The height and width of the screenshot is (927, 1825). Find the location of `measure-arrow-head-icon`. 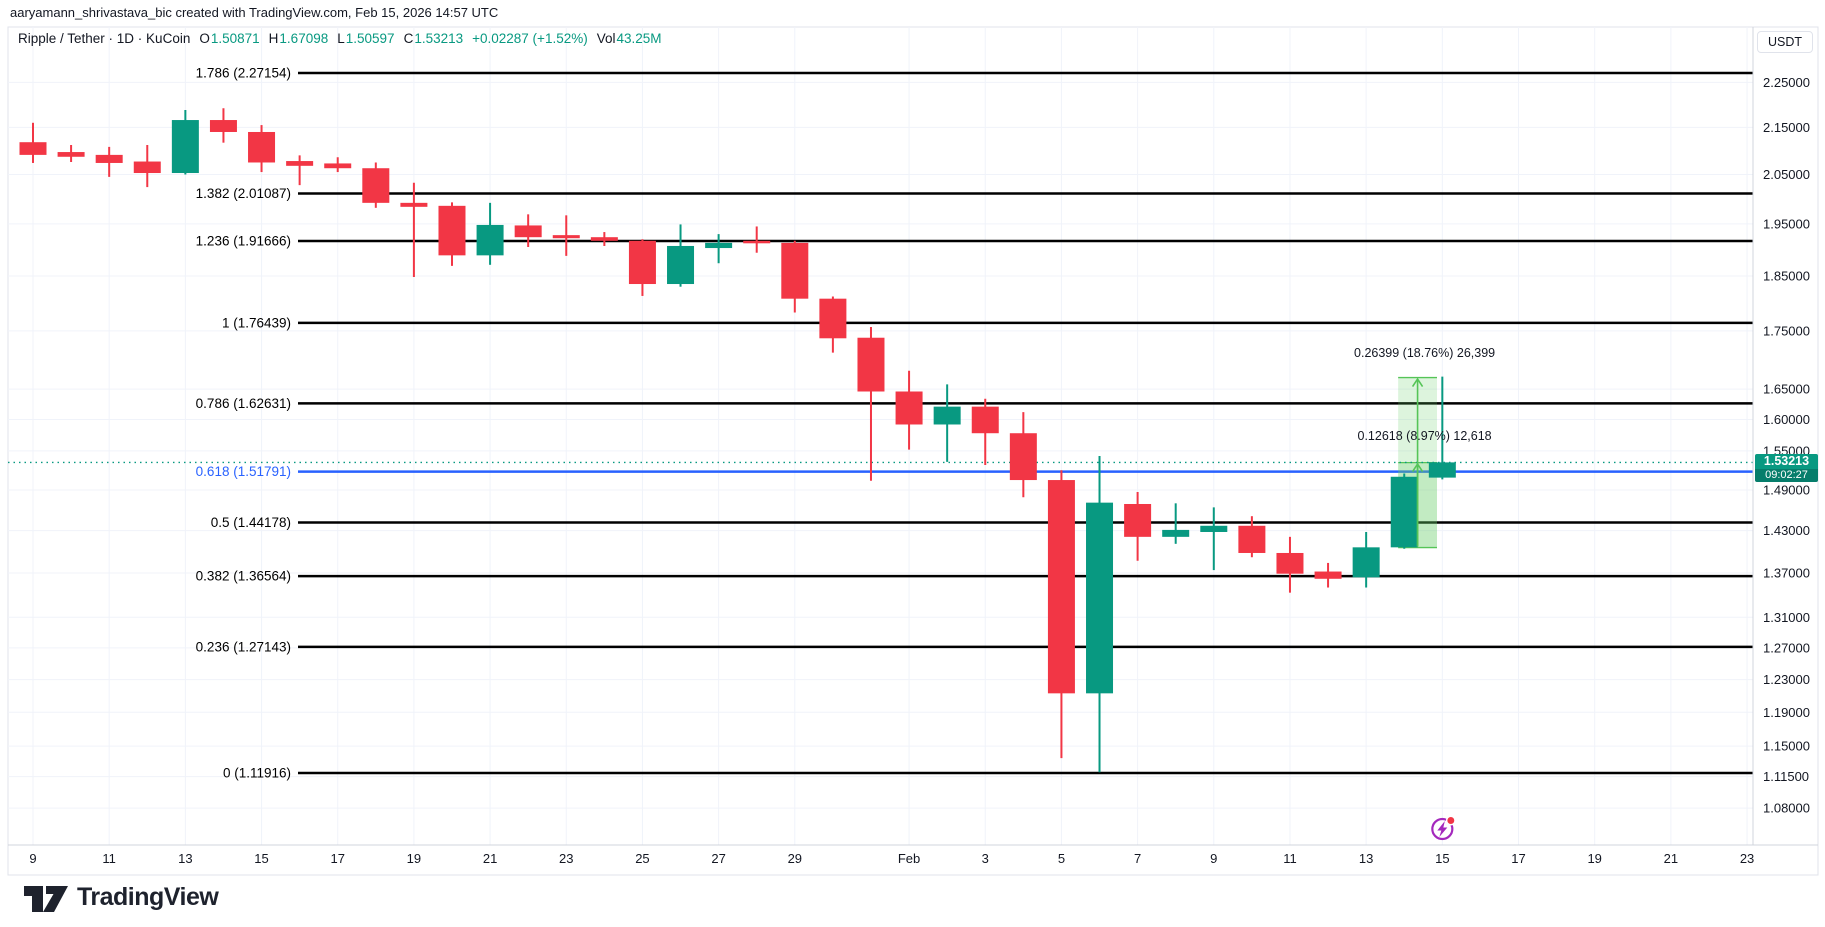

measure-arrow-head-icon is located at coordinates (1417, 382).